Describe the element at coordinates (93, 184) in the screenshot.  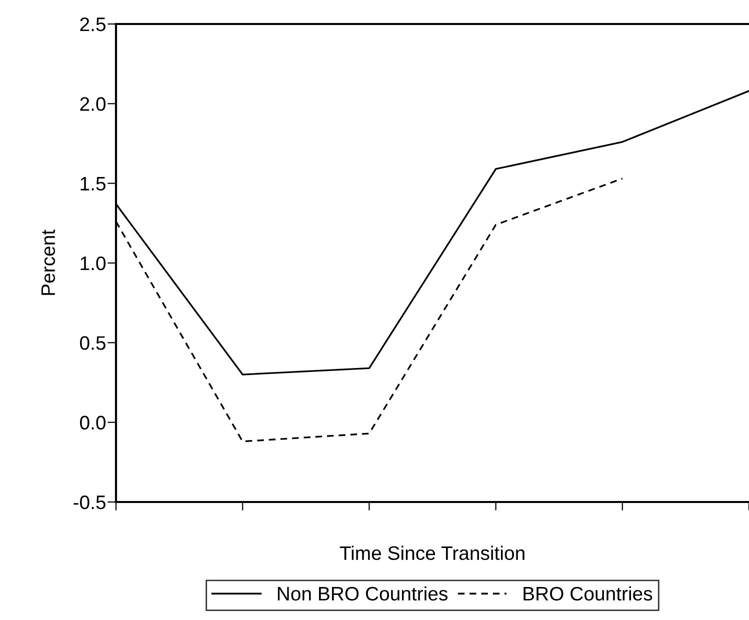
I see `y-tick-label: 1.5` at that location.